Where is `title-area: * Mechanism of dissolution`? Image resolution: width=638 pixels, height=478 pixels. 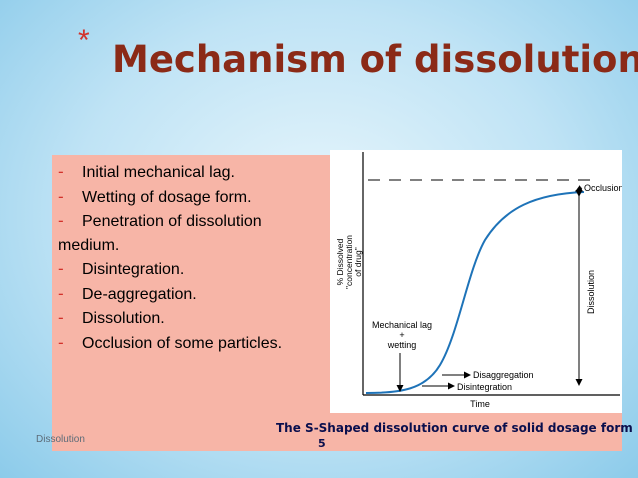 title-area: * Mechanism of dissolution is located at coordinates (358, 55).